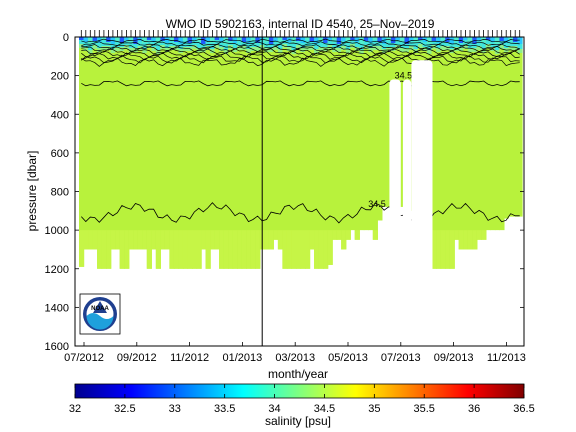 This screenshot has width=576, height=432. What do you see at coordinates (100, 309) in the screenshot?
I see `noaa-logo-text: NOAA` at bounding box center [100, 309].